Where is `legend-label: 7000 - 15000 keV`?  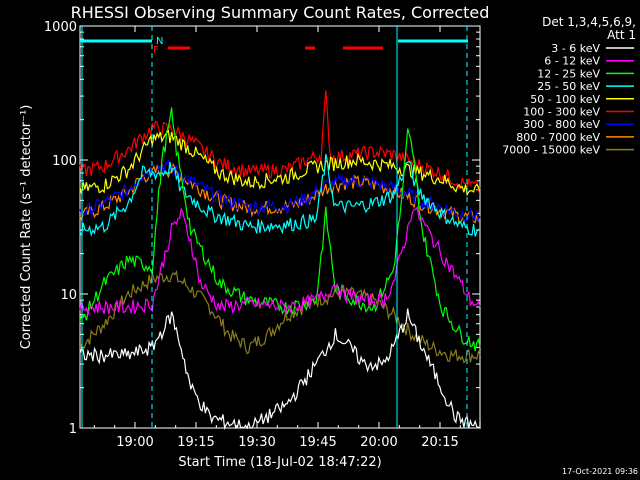 legend-label: 7000 - 15000 keV is located at coordinates (551, 150).